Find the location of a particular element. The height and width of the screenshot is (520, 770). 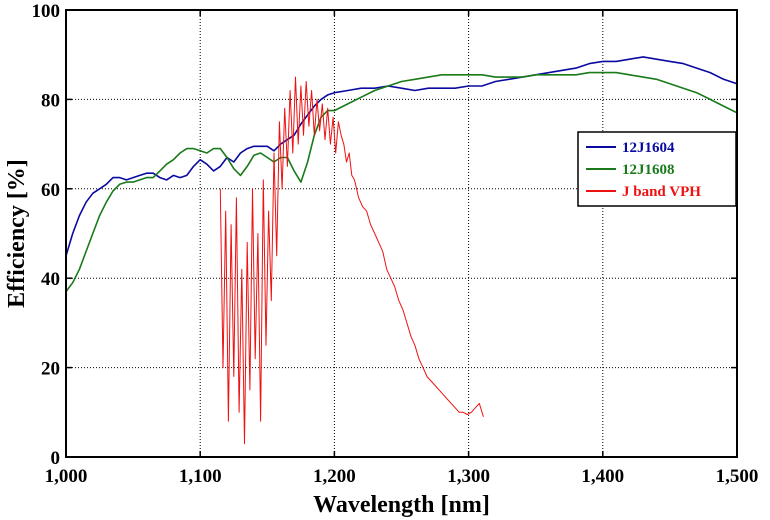

y-tick-label: 0 is located at coordinates (56, 458).